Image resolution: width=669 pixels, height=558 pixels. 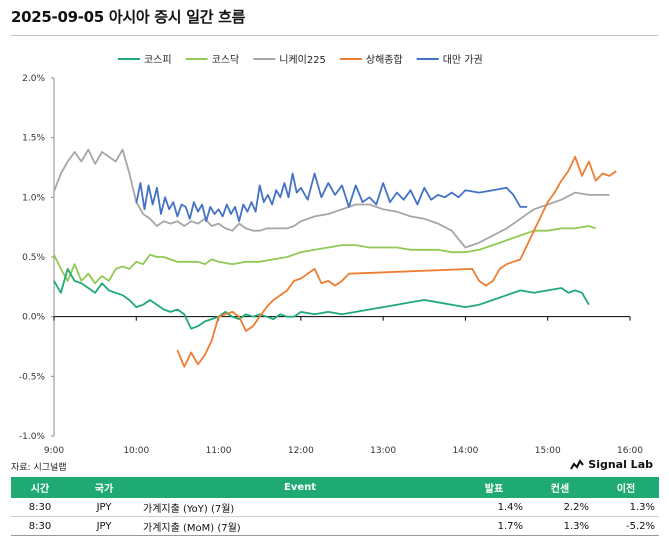 I want to click on legend-item: 코스닥, so click(x=212, y=60).